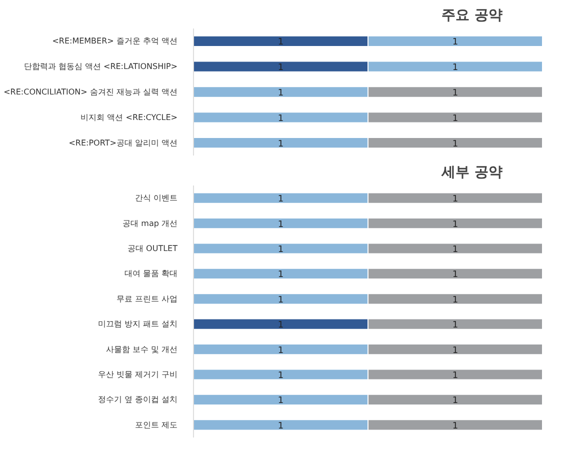 The height and width of the screenshot is (455, 564). I want to click on y-tick-label: 사물함 보수 및 개선, so click(142, 349).